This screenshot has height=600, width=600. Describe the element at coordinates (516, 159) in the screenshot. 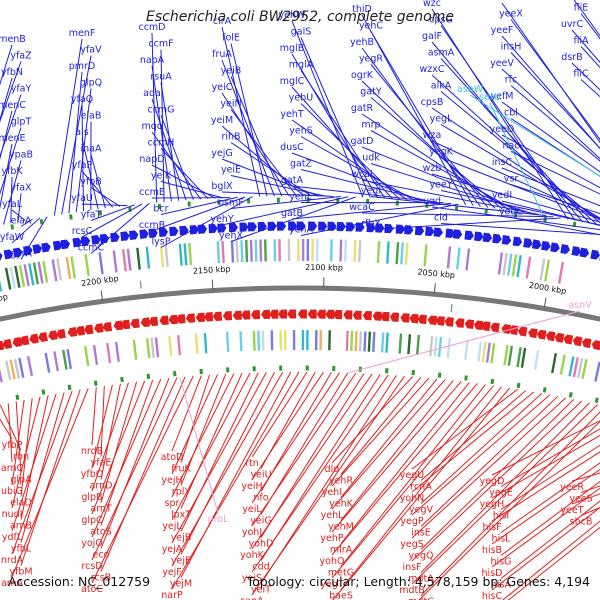

I see `rna-leader-line` at that location.